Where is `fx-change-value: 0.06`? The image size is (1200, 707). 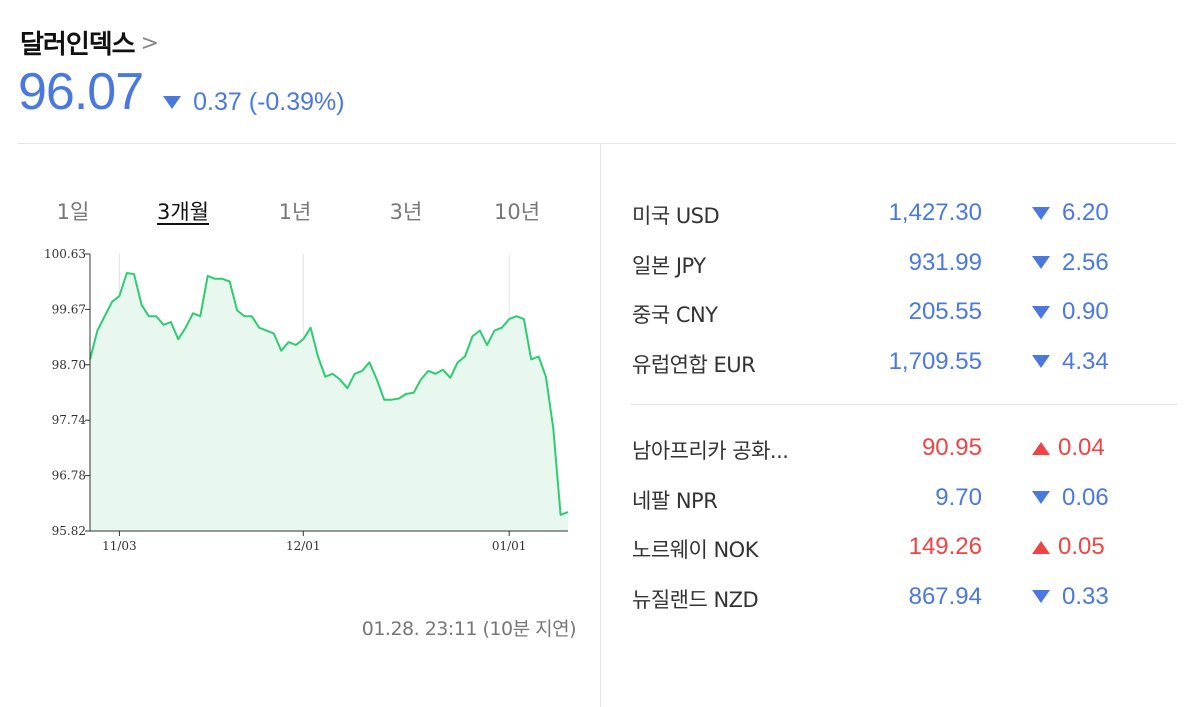
fx-change-value: 0.06 is located at coordinates (1085, 497).